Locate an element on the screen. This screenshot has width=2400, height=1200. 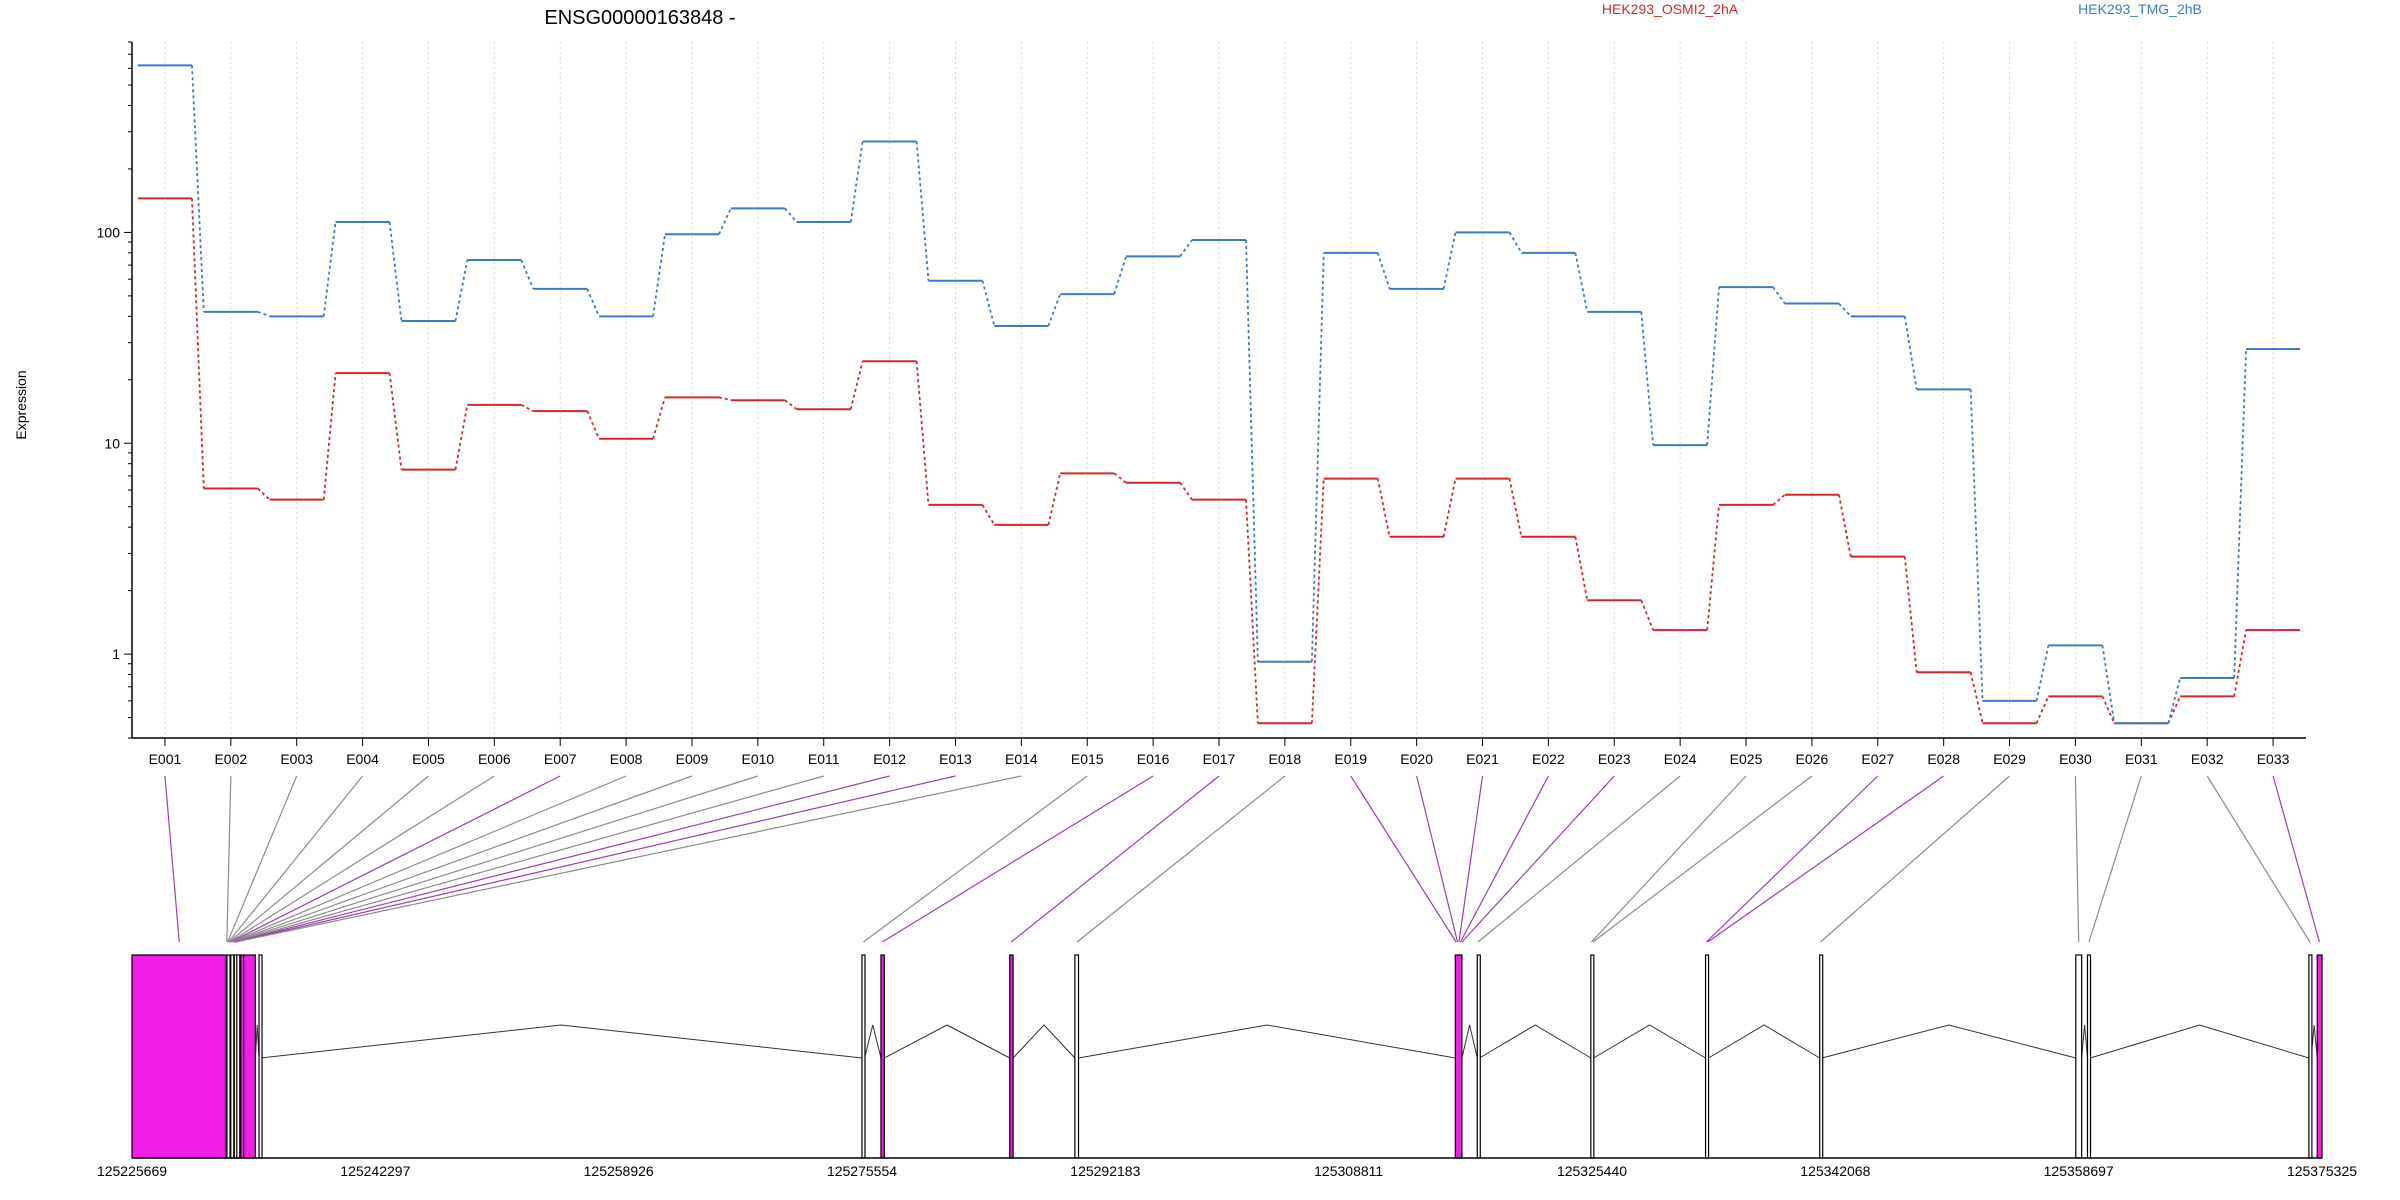
genomic-tick-label: 125325440 is located at coordinates (1592, 1171).